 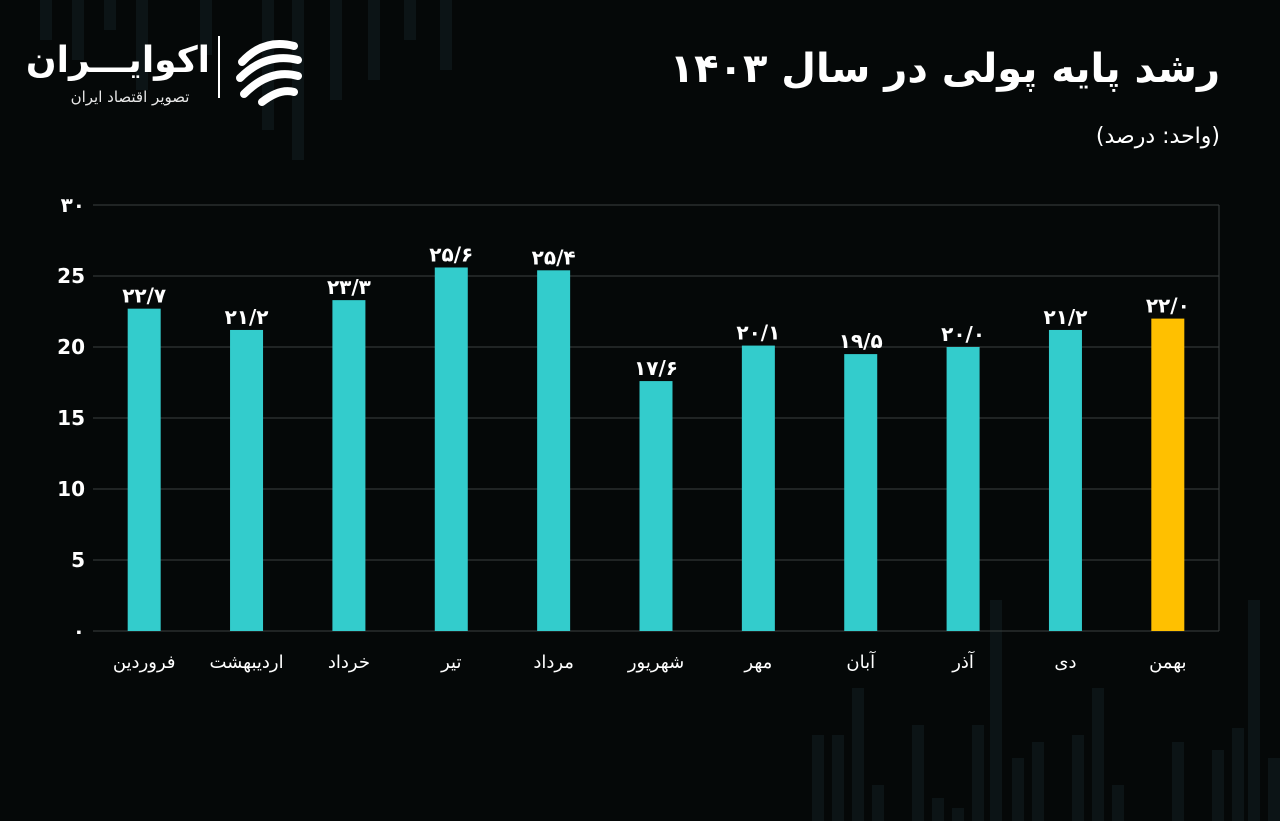 I want to click on logo: اکوایـــران تصویر اقتصاد ایران, so click(x=172, y=70).